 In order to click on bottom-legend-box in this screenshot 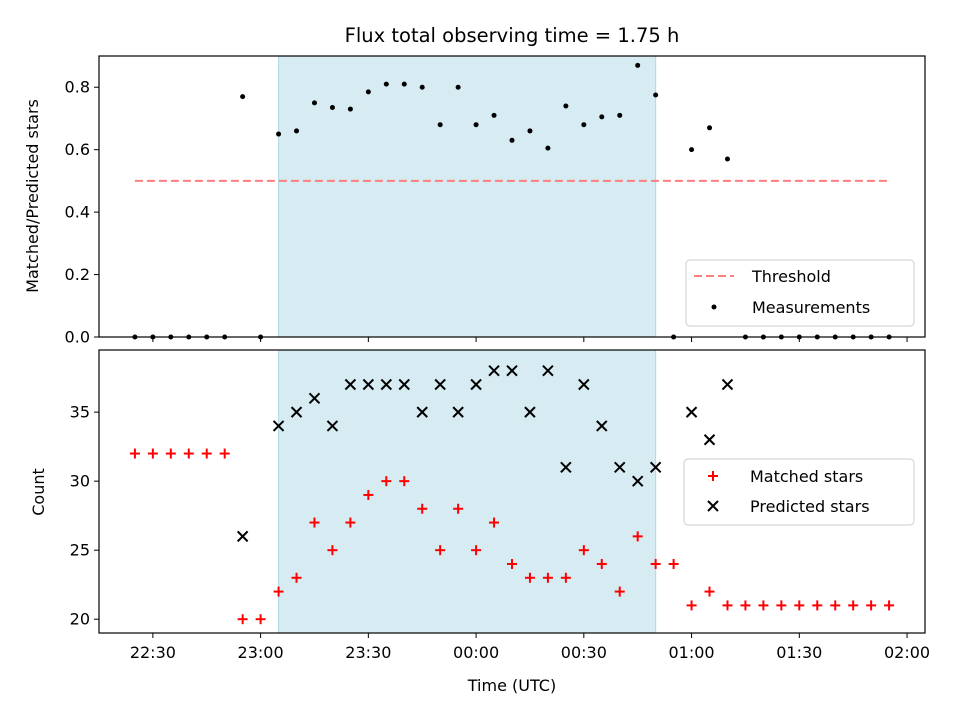, I will do `click(799, 492)`.